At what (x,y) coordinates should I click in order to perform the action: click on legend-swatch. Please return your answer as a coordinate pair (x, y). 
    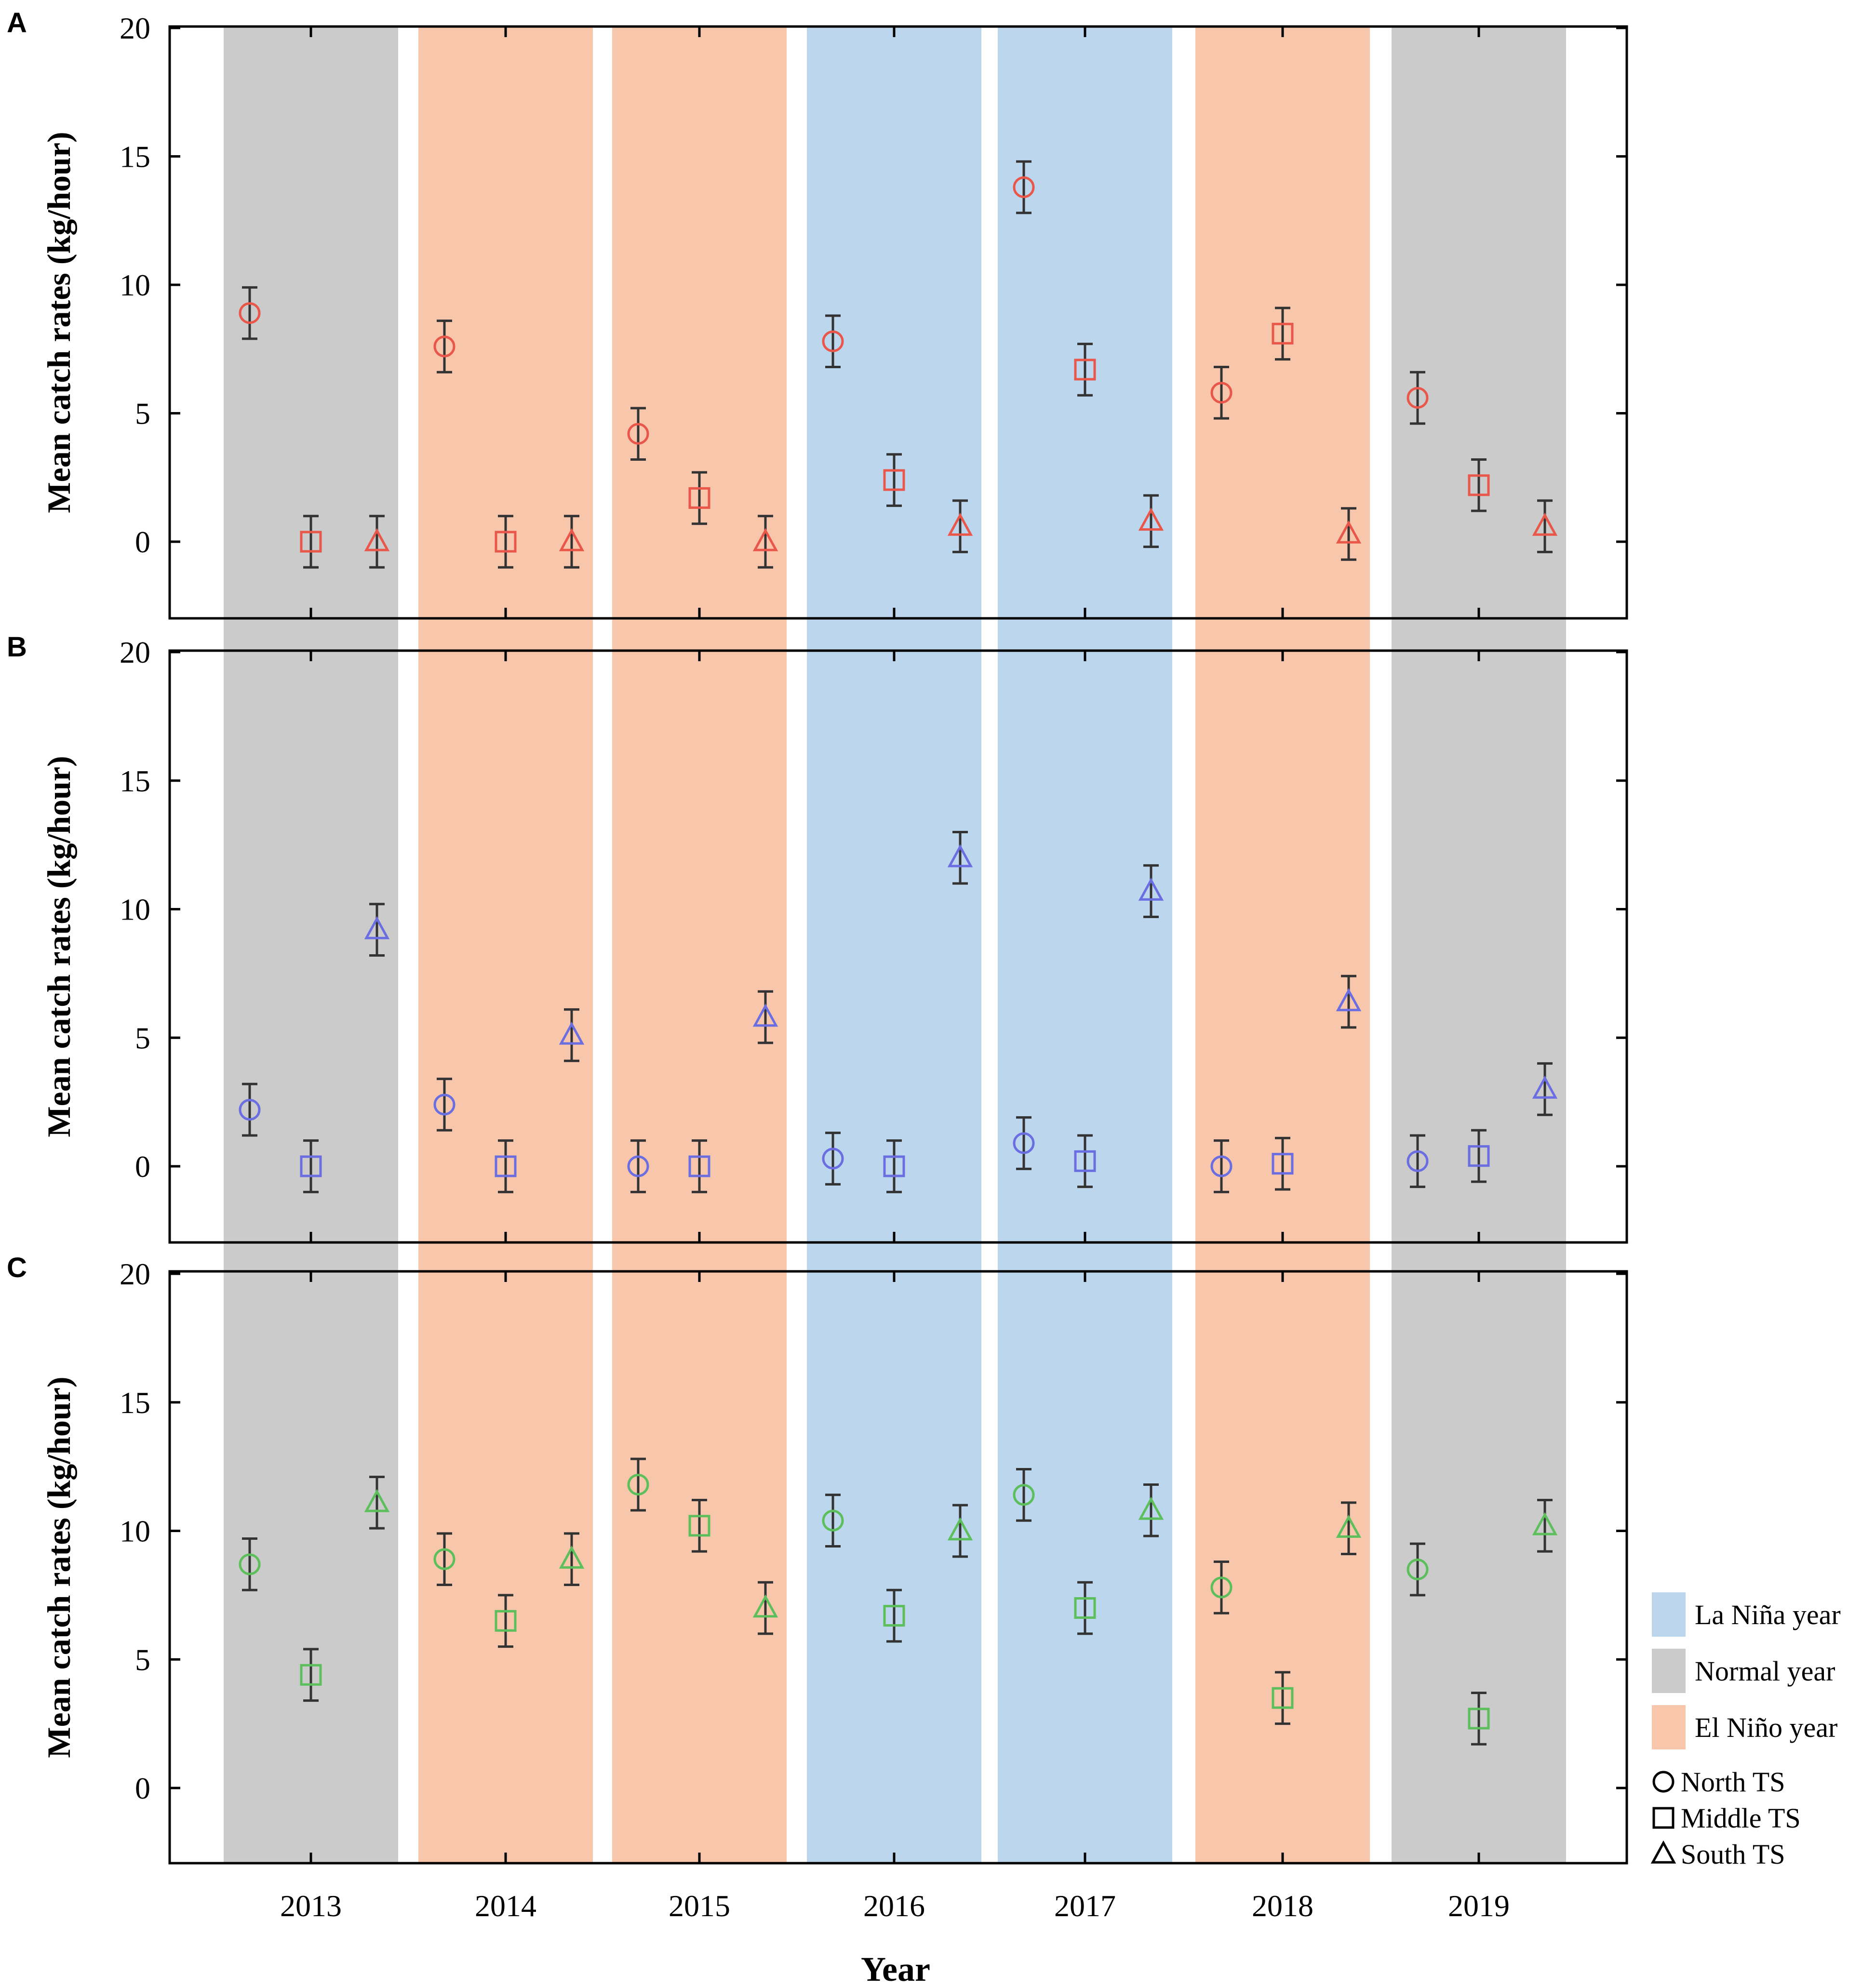
    Looking at the image, I should click on (1669, 1727).